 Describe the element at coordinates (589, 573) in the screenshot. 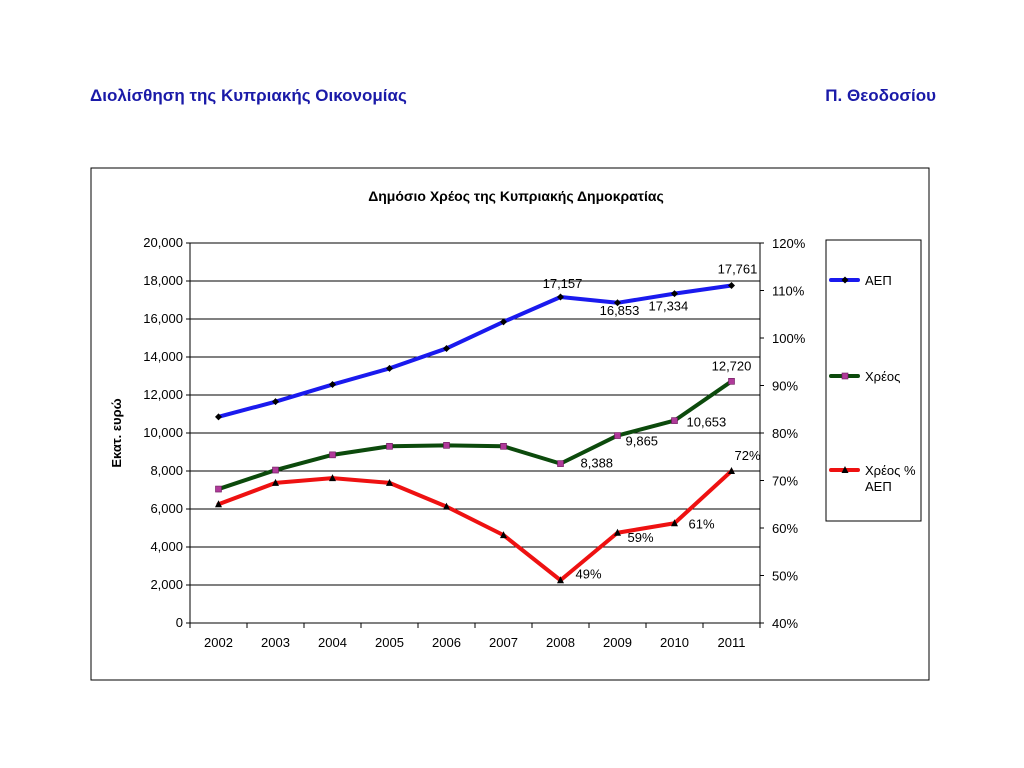

I see `data-label: 49%` at that location.